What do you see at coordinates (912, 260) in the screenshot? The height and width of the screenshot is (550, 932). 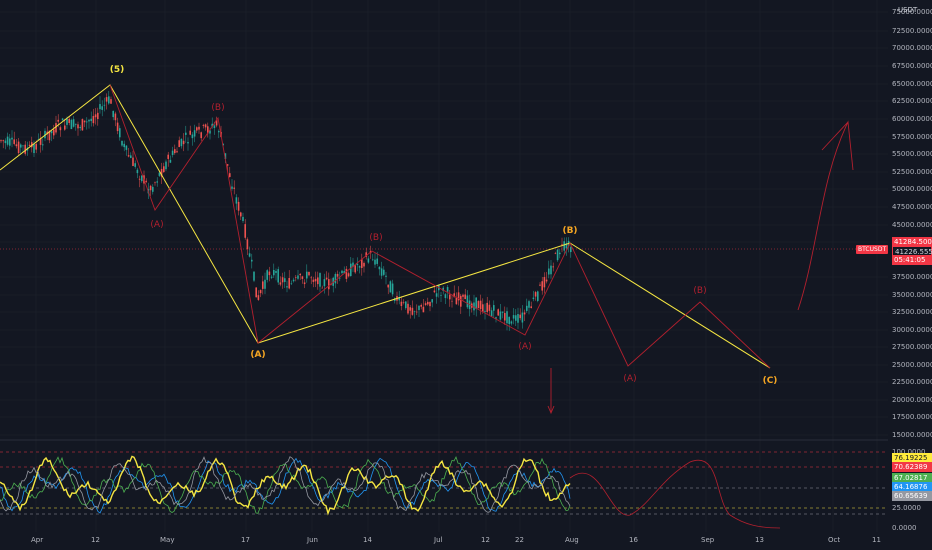 I see `countdown-badge: 05:41:05` at bounding box center [912, 260].